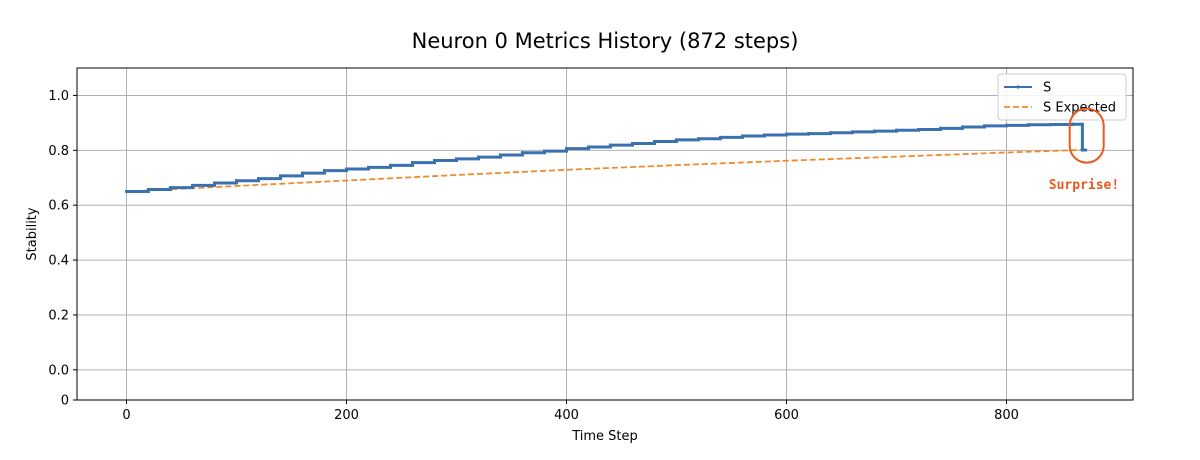  Describe the element at coordinates (58, 261) in the screenshot. I see `y-tick-label: 0.4` at that location.